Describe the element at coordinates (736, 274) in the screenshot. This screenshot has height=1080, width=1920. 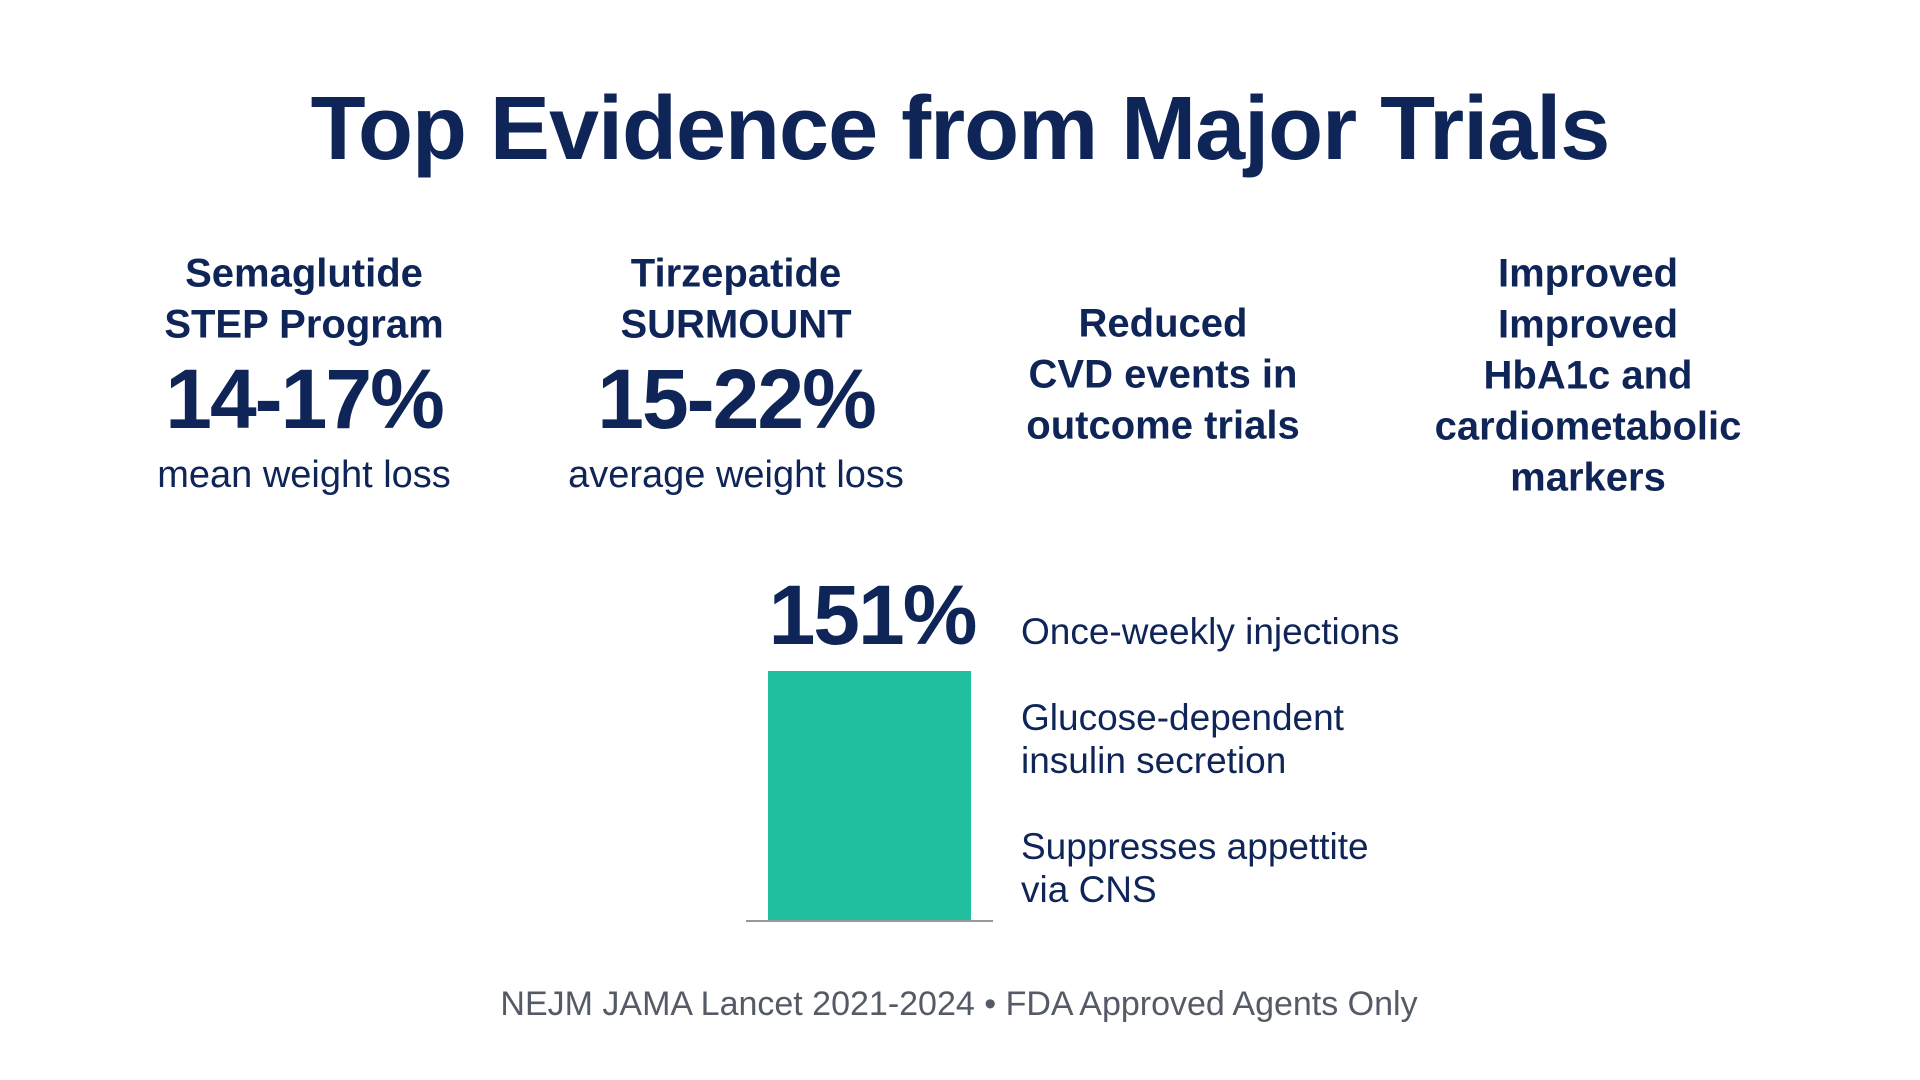
I see `column-heading: Tirzepatide` at that location.